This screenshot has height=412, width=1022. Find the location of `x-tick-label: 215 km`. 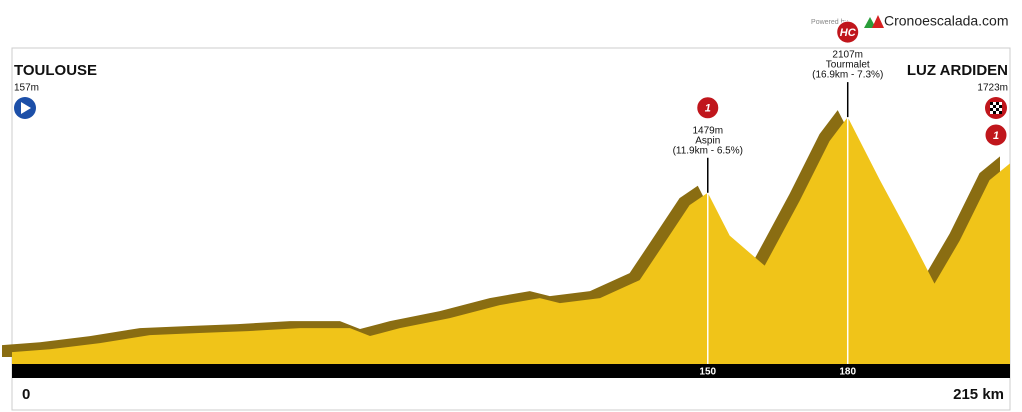

x-tick-label: 215 km is located at coordinates (978, 394).